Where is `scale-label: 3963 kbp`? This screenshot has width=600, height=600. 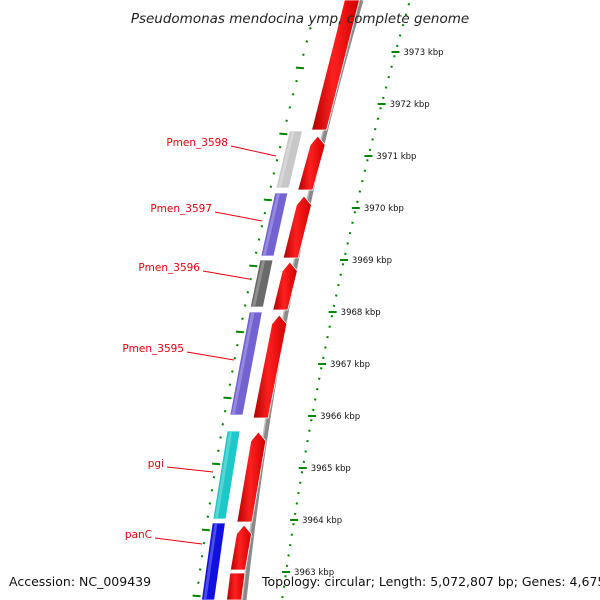 scale-label: 3963 kbp is located at coordinates (314, 573).